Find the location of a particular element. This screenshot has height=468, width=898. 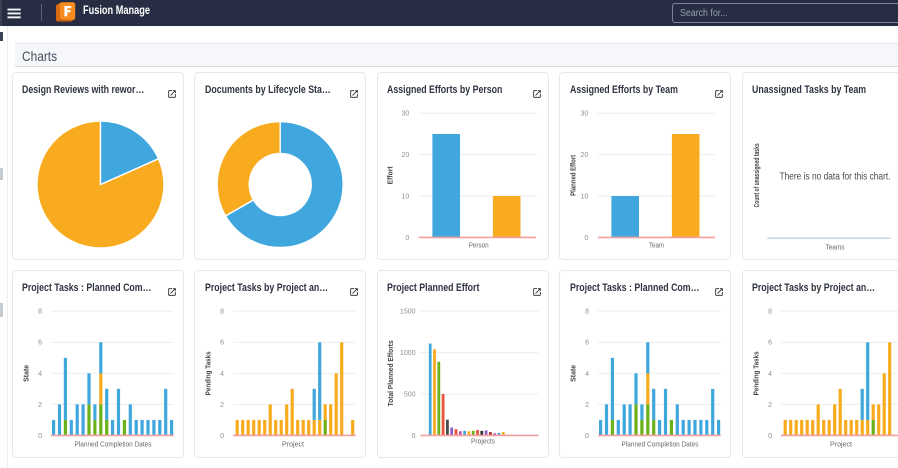

svg-text: 500 is located at coordinates (409, 394).